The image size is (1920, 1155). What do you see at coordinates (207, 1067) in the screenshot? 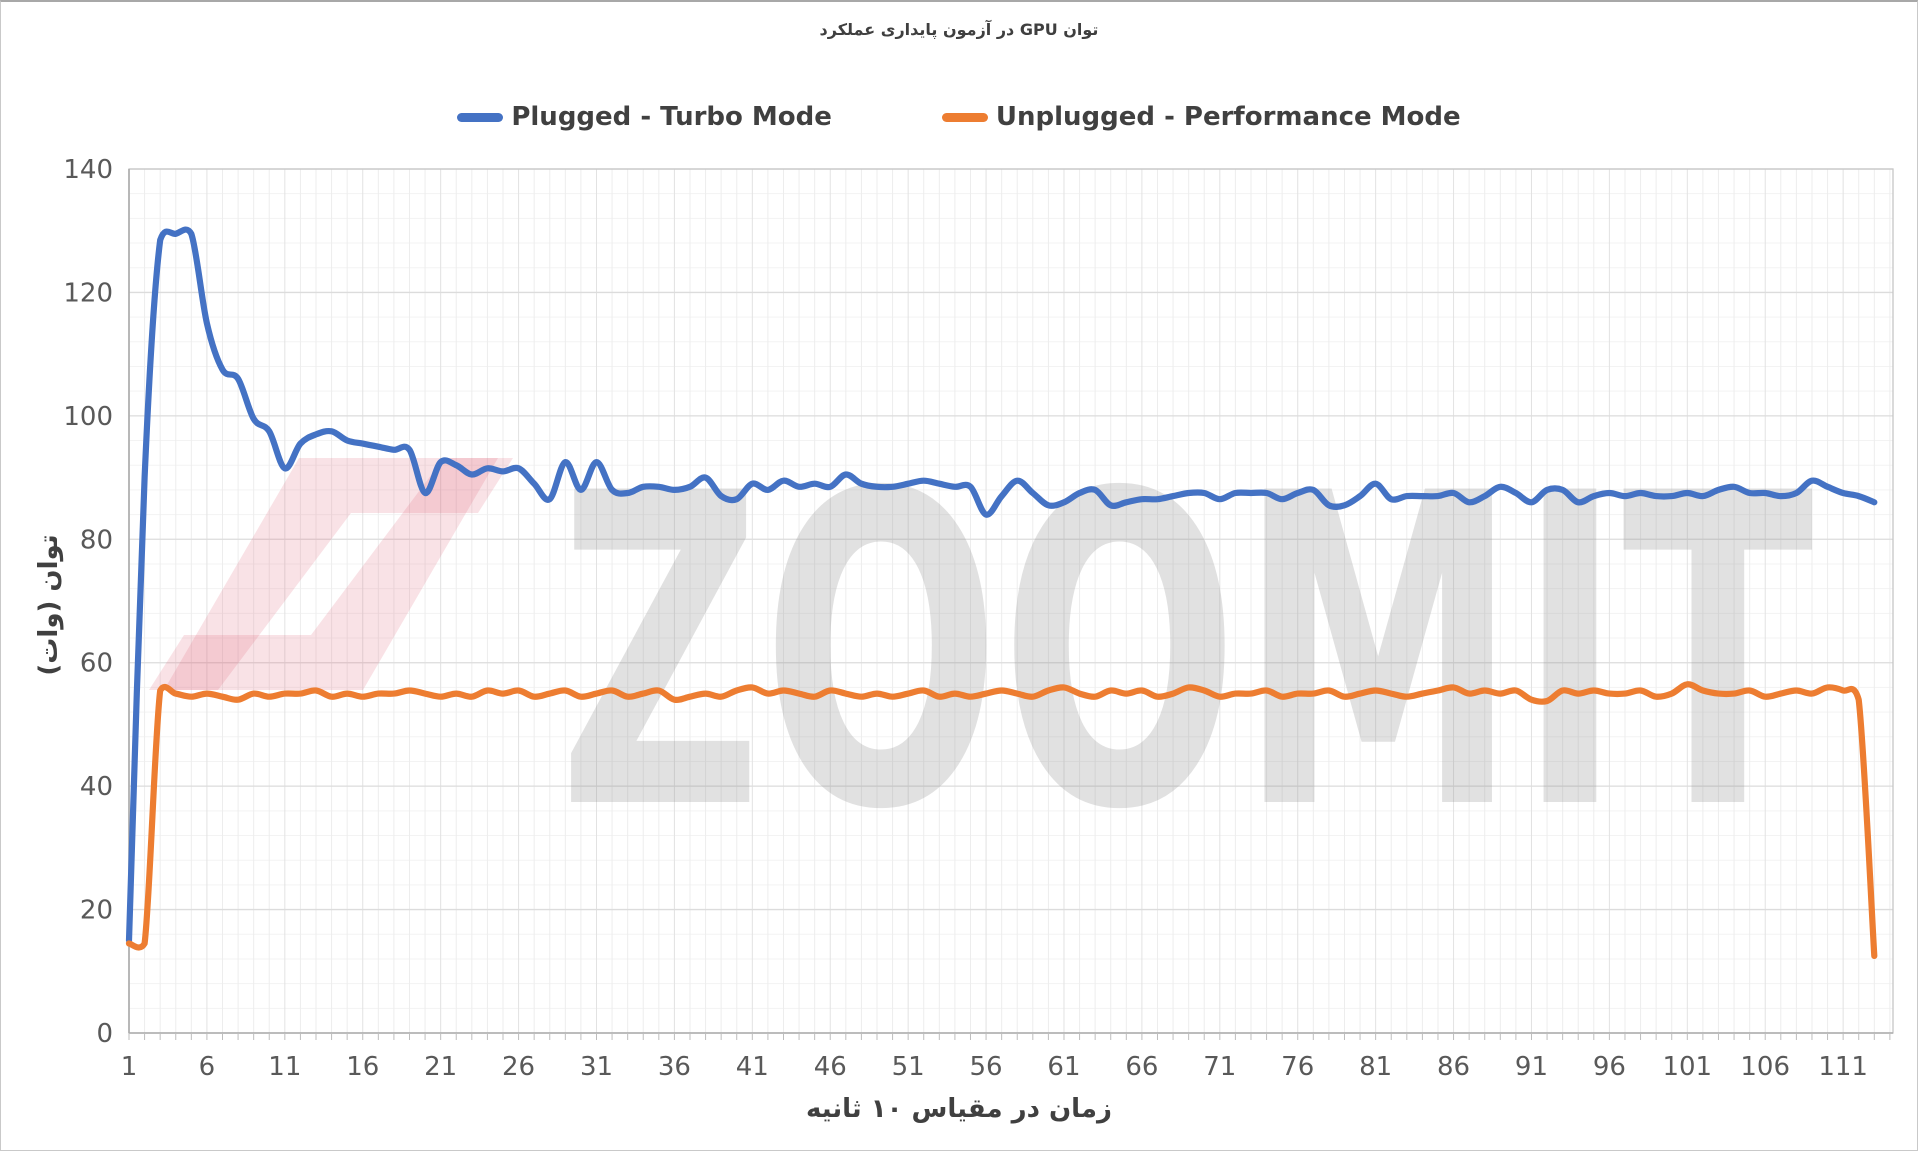
I see `svg-text: 6` at bounding box center [207, 1067].